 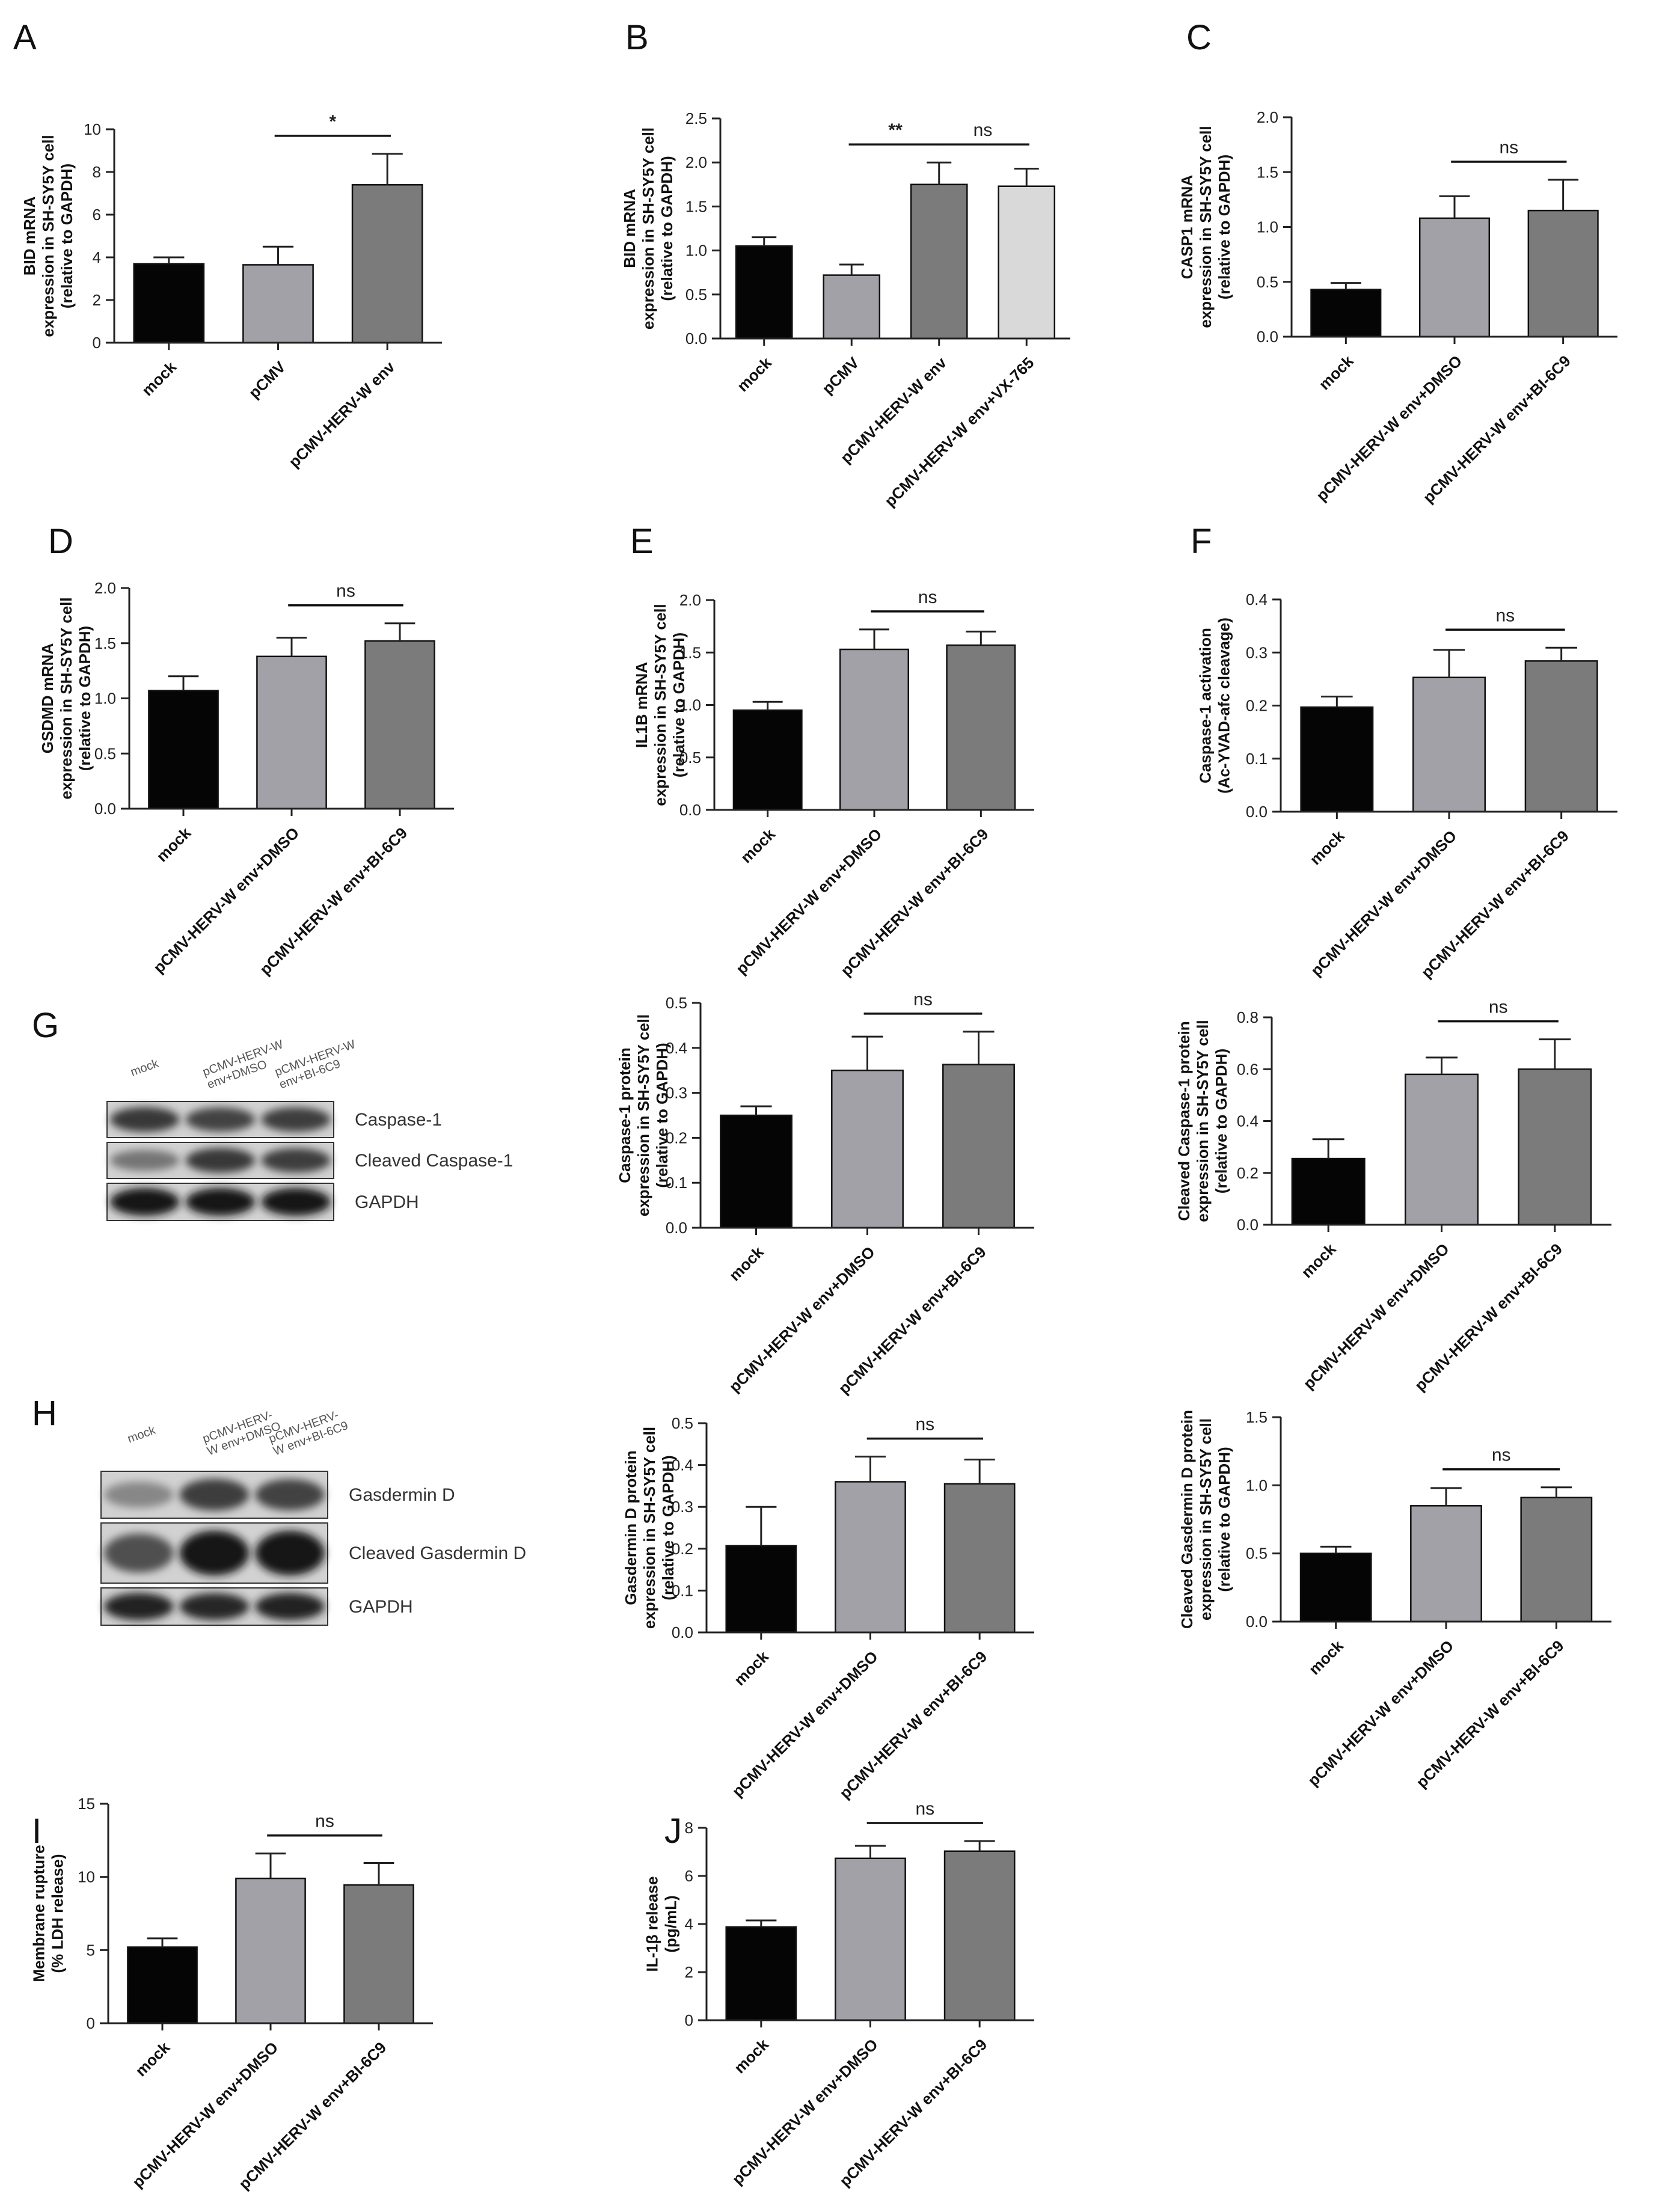 I want to click on y-axis-label: Membrane rupture(% LDH release), so click(x=48, y=1913).